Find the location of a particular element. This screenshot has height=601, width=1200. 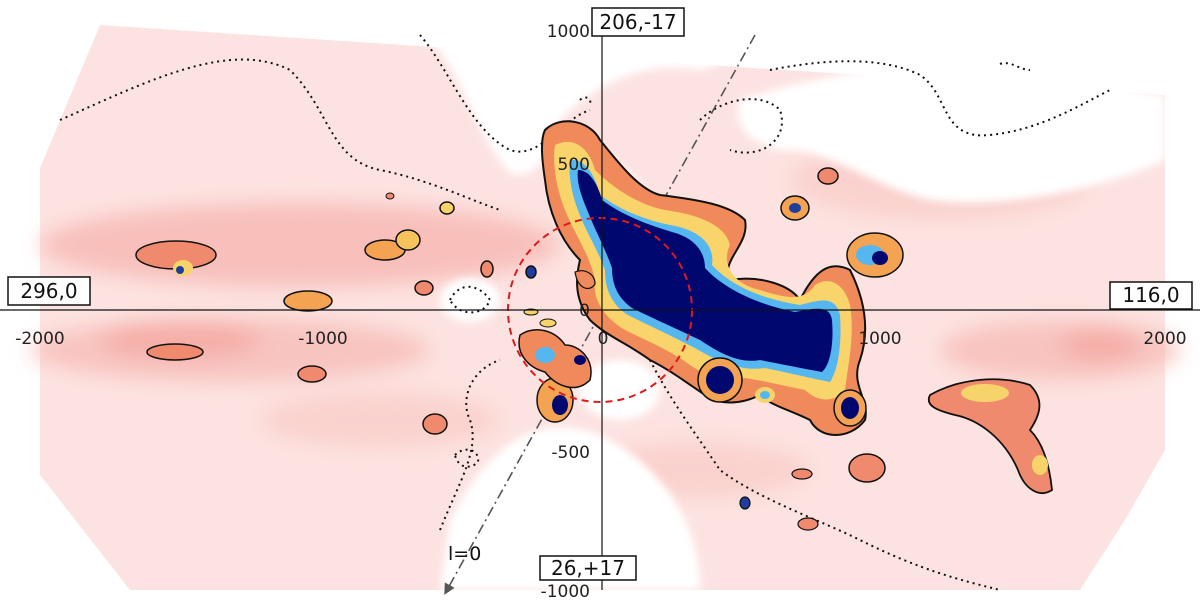

y-tick-label: 1000 is located at coordinates (568, 32).